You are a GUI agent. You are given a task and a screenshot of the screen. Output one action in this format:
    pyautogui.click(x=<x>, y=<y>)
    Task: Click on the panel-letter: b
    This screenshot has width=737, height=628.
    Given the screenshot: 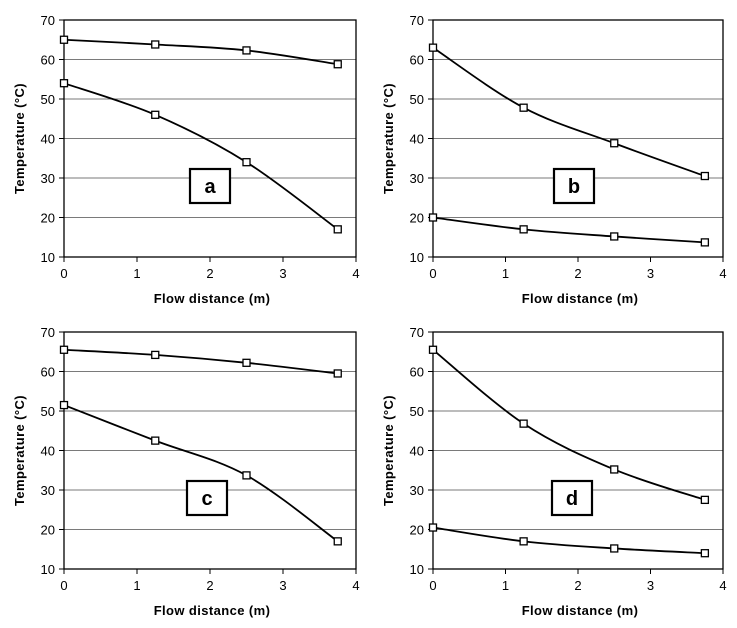 What is the action you would take?
    pyautogui.click(x=574, y=187)
    